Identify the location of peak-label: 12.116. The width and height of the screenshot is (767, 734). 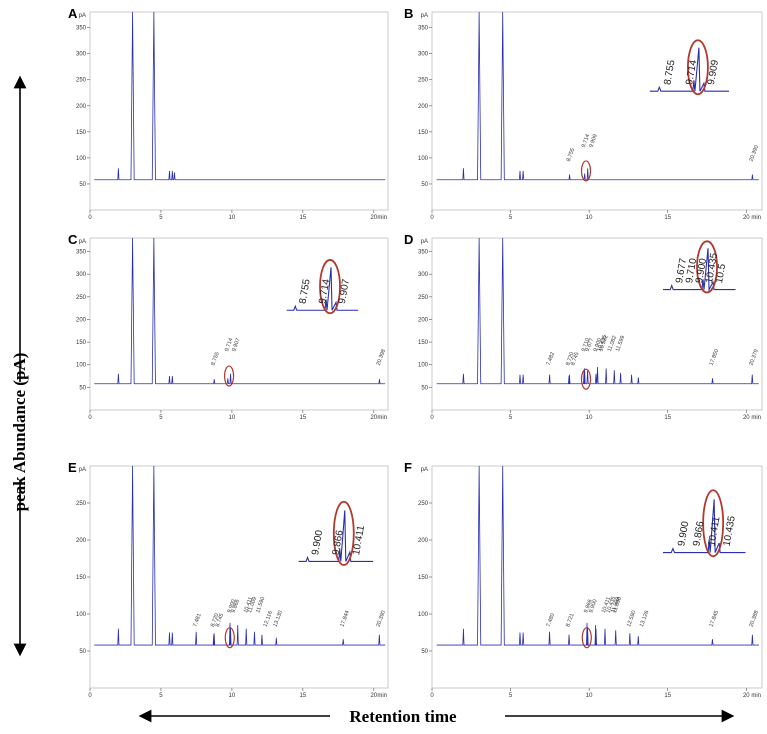
(268, 618).